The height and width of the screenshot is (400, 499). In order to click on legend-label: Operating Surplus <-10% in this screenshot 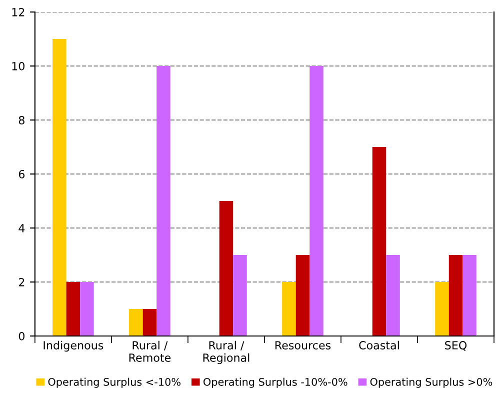, I will do `click(114, 383)`.